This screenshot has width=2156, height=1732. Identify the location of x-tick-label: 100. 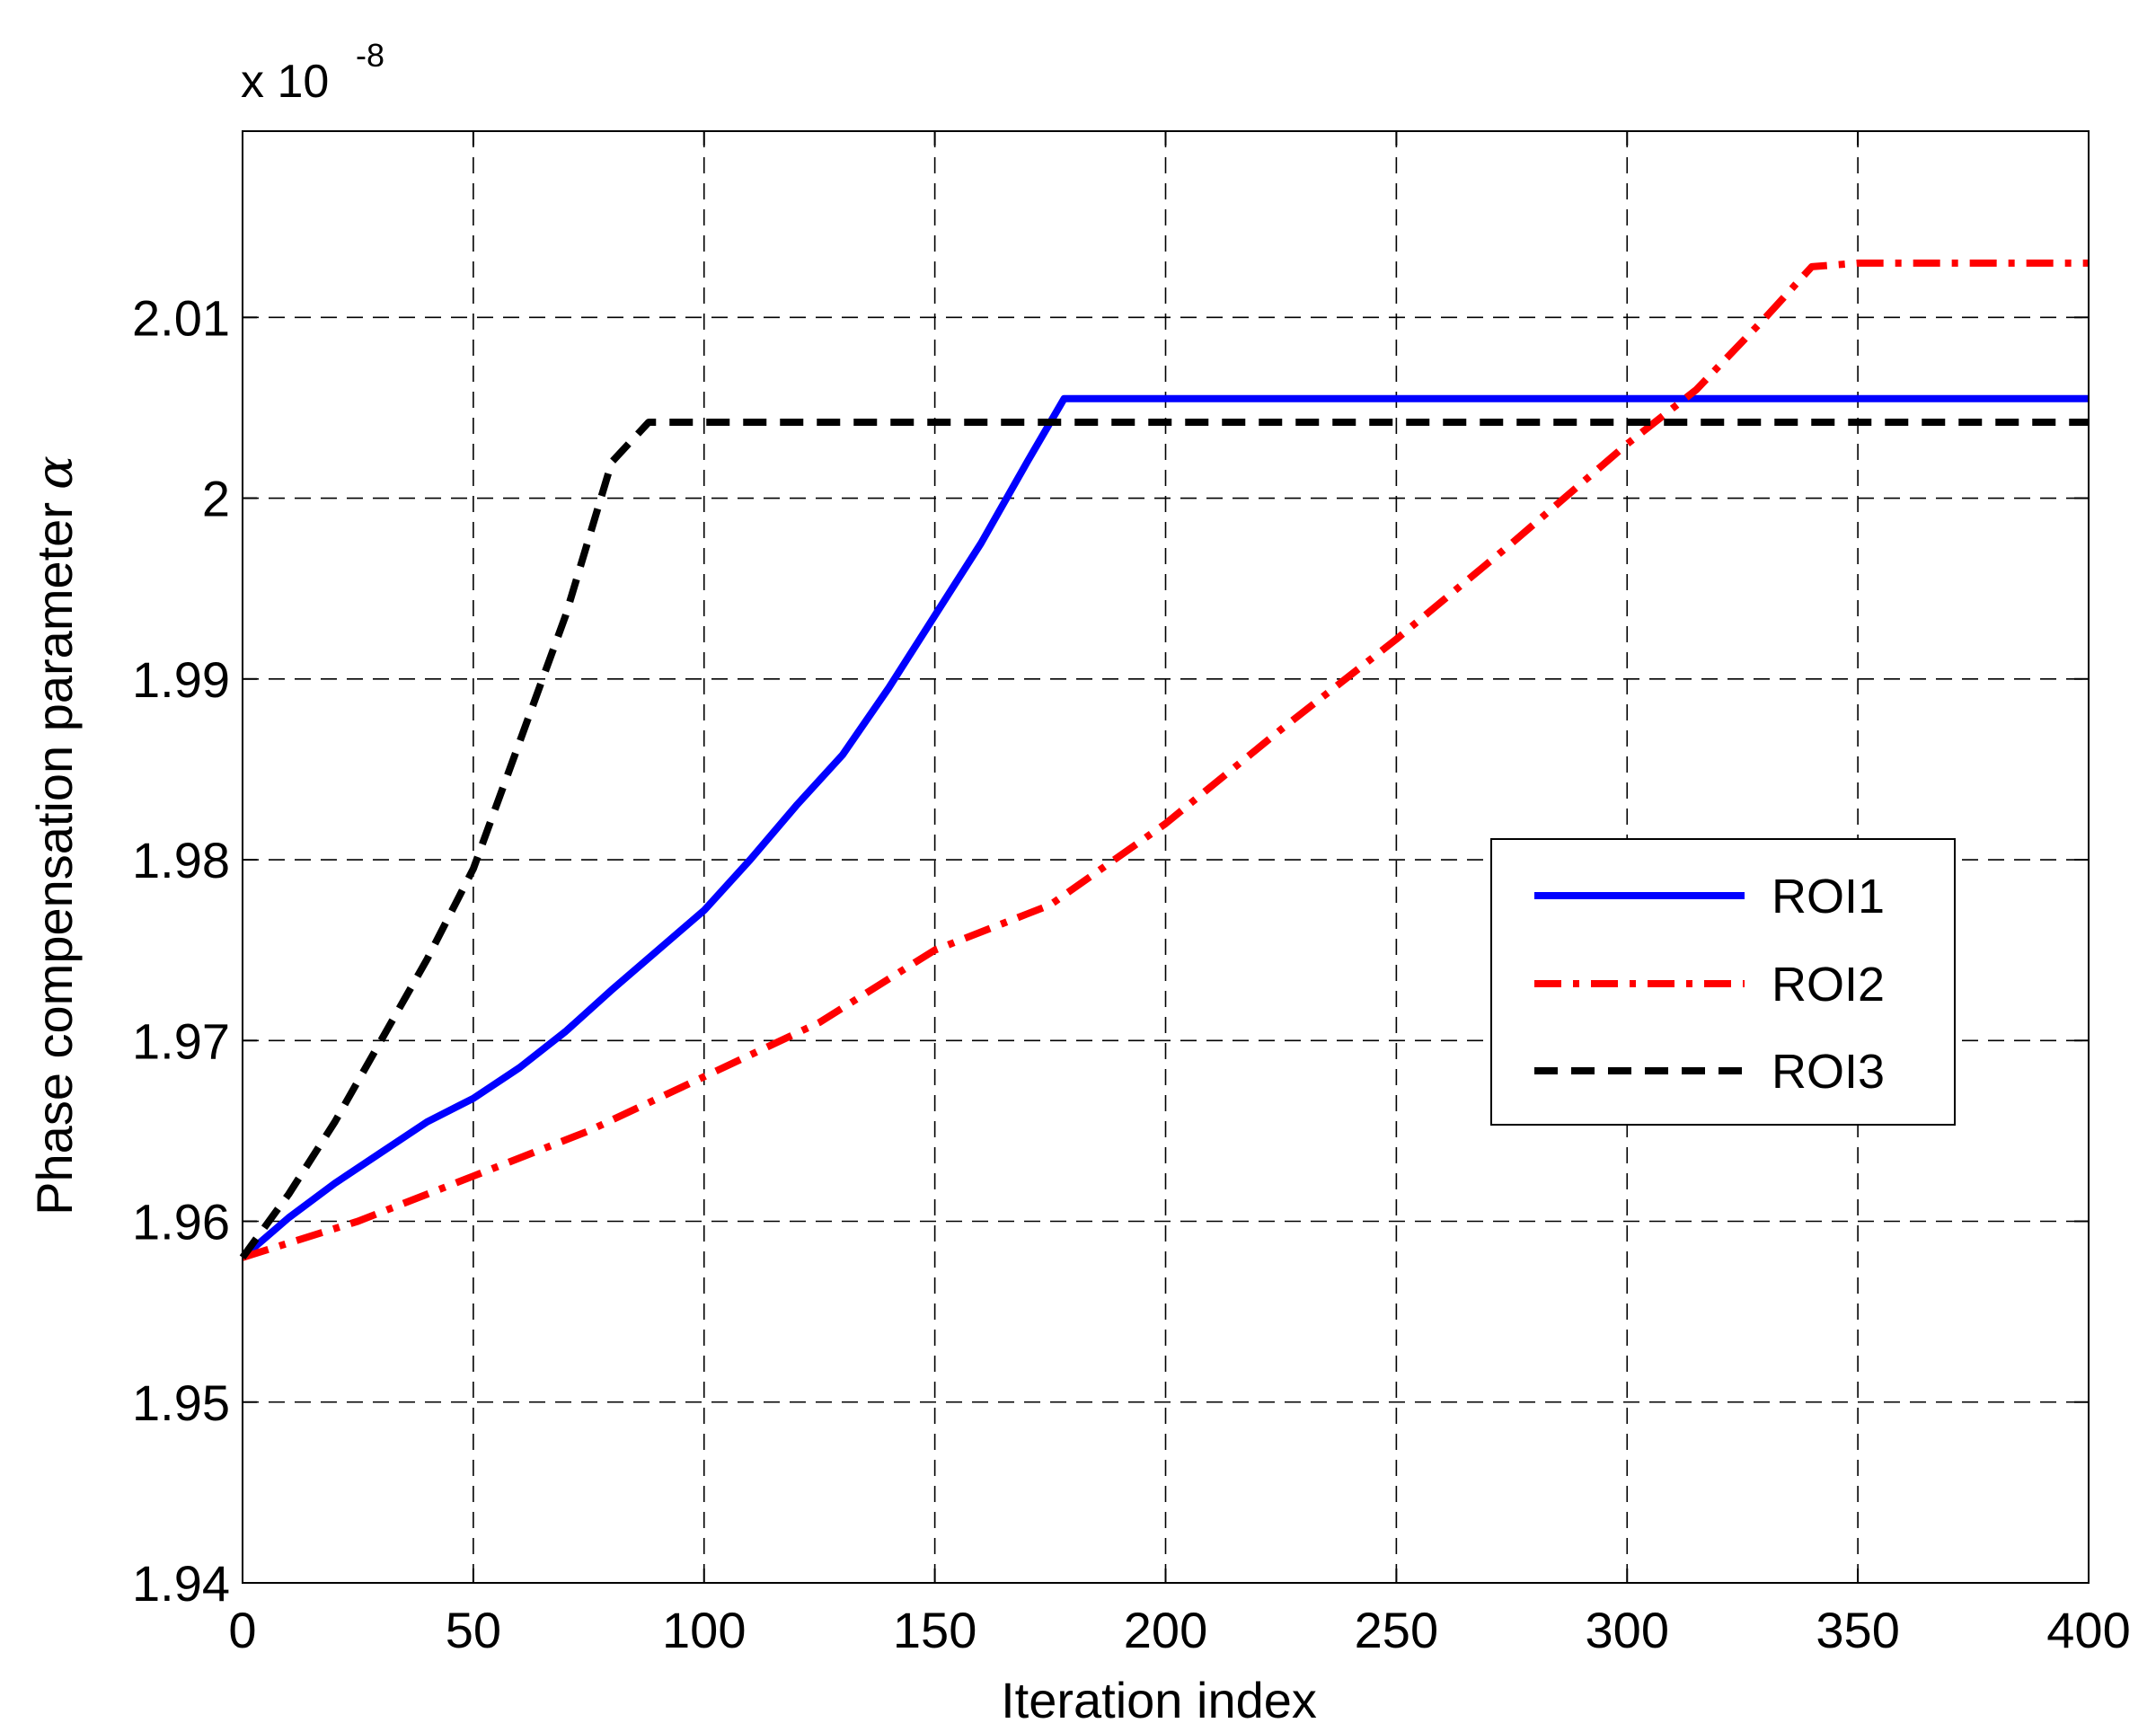
(704, 1630).